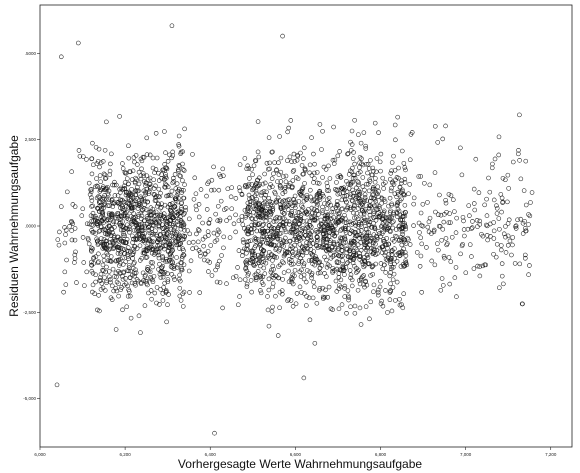 This screenshot has height=473, width=580. What do you see at coordinates (31, 226) in the screenshot?
I see `y-tick-label: .0000` at bounding box center [31, 226].